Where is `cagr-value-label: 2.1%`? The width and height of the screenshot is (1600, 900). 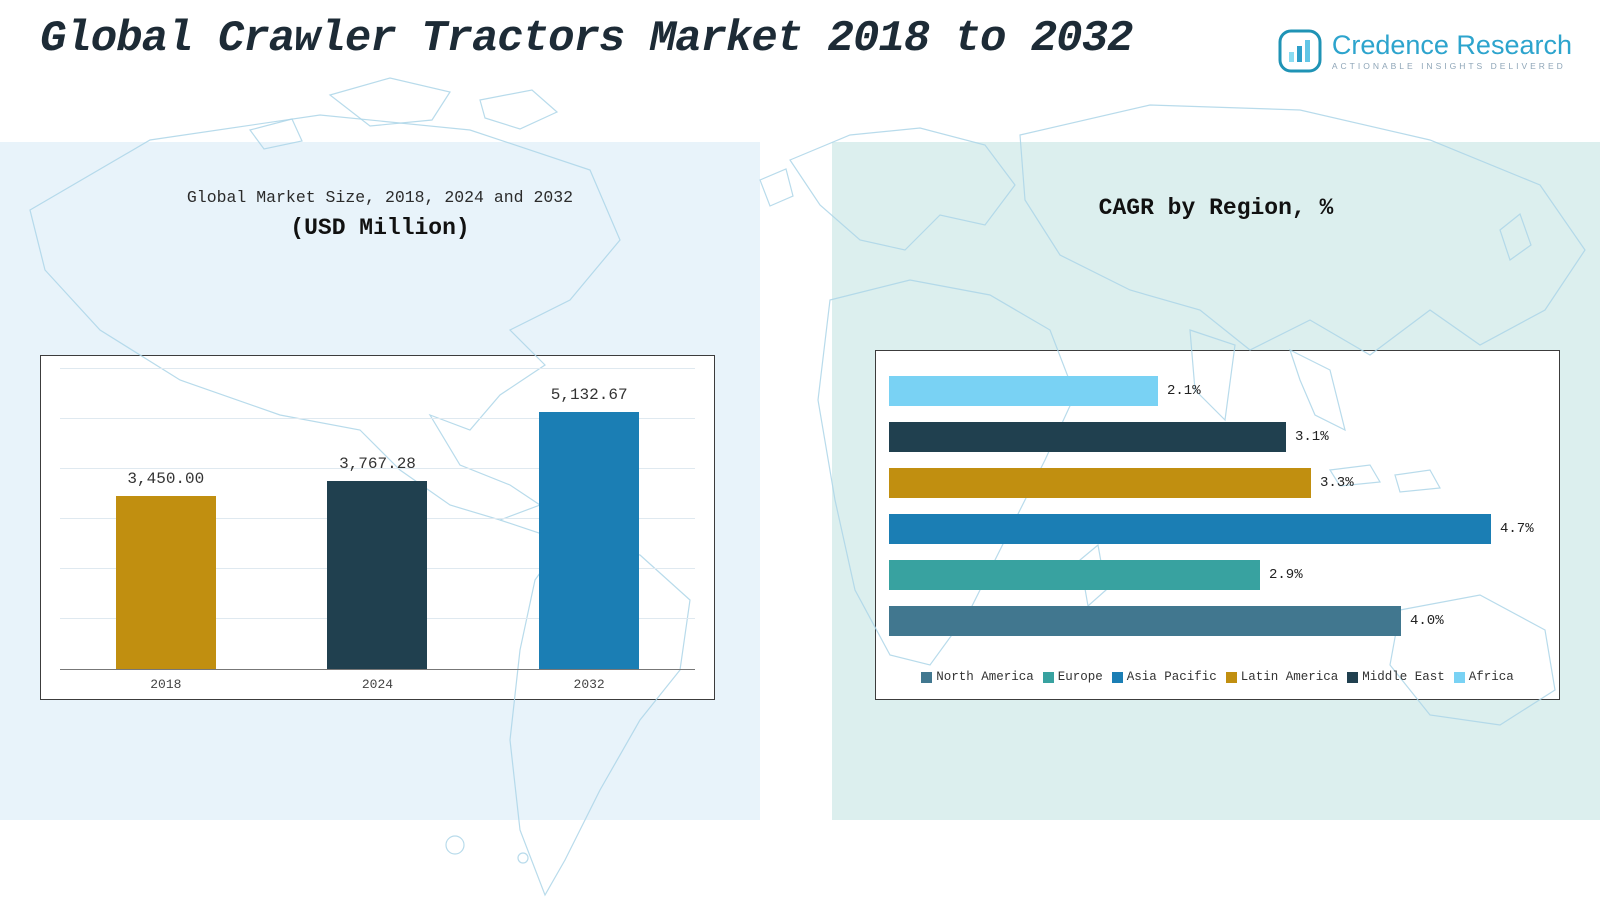 cagr-value-label: 2.1% is located at coordinates (1184, 391).